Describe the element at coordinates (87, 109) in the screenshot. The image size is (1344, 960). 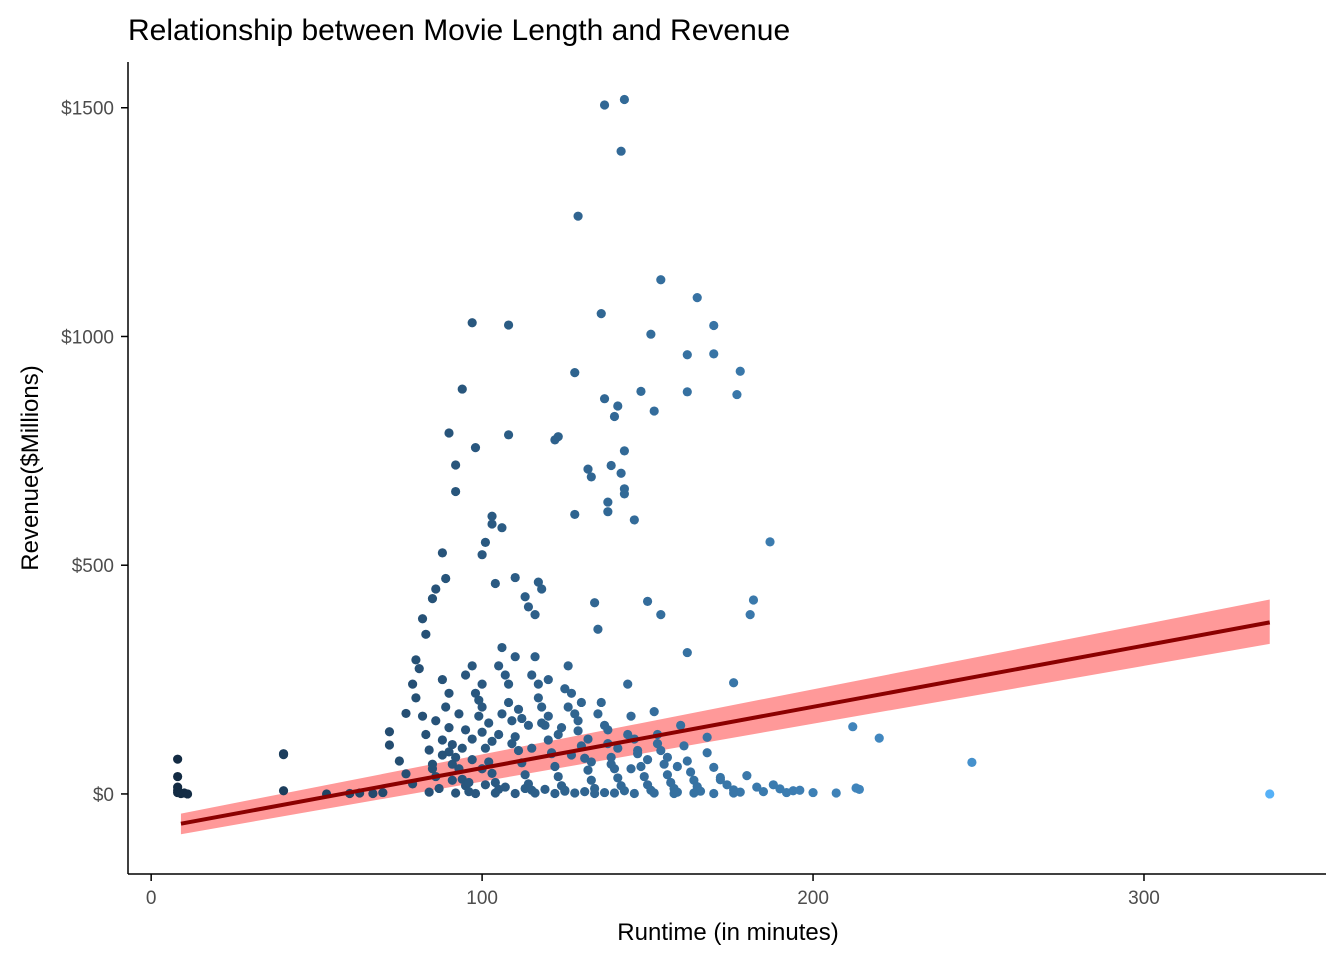
I see `y-tick-label: $1500` at that location.